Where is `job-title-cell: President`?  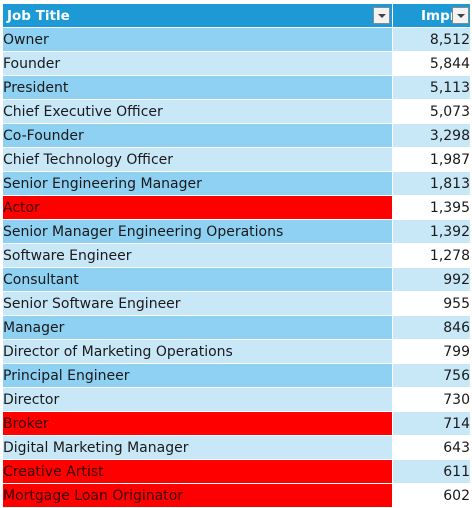
job-title-cell: President is located at coordinates (197, 87).